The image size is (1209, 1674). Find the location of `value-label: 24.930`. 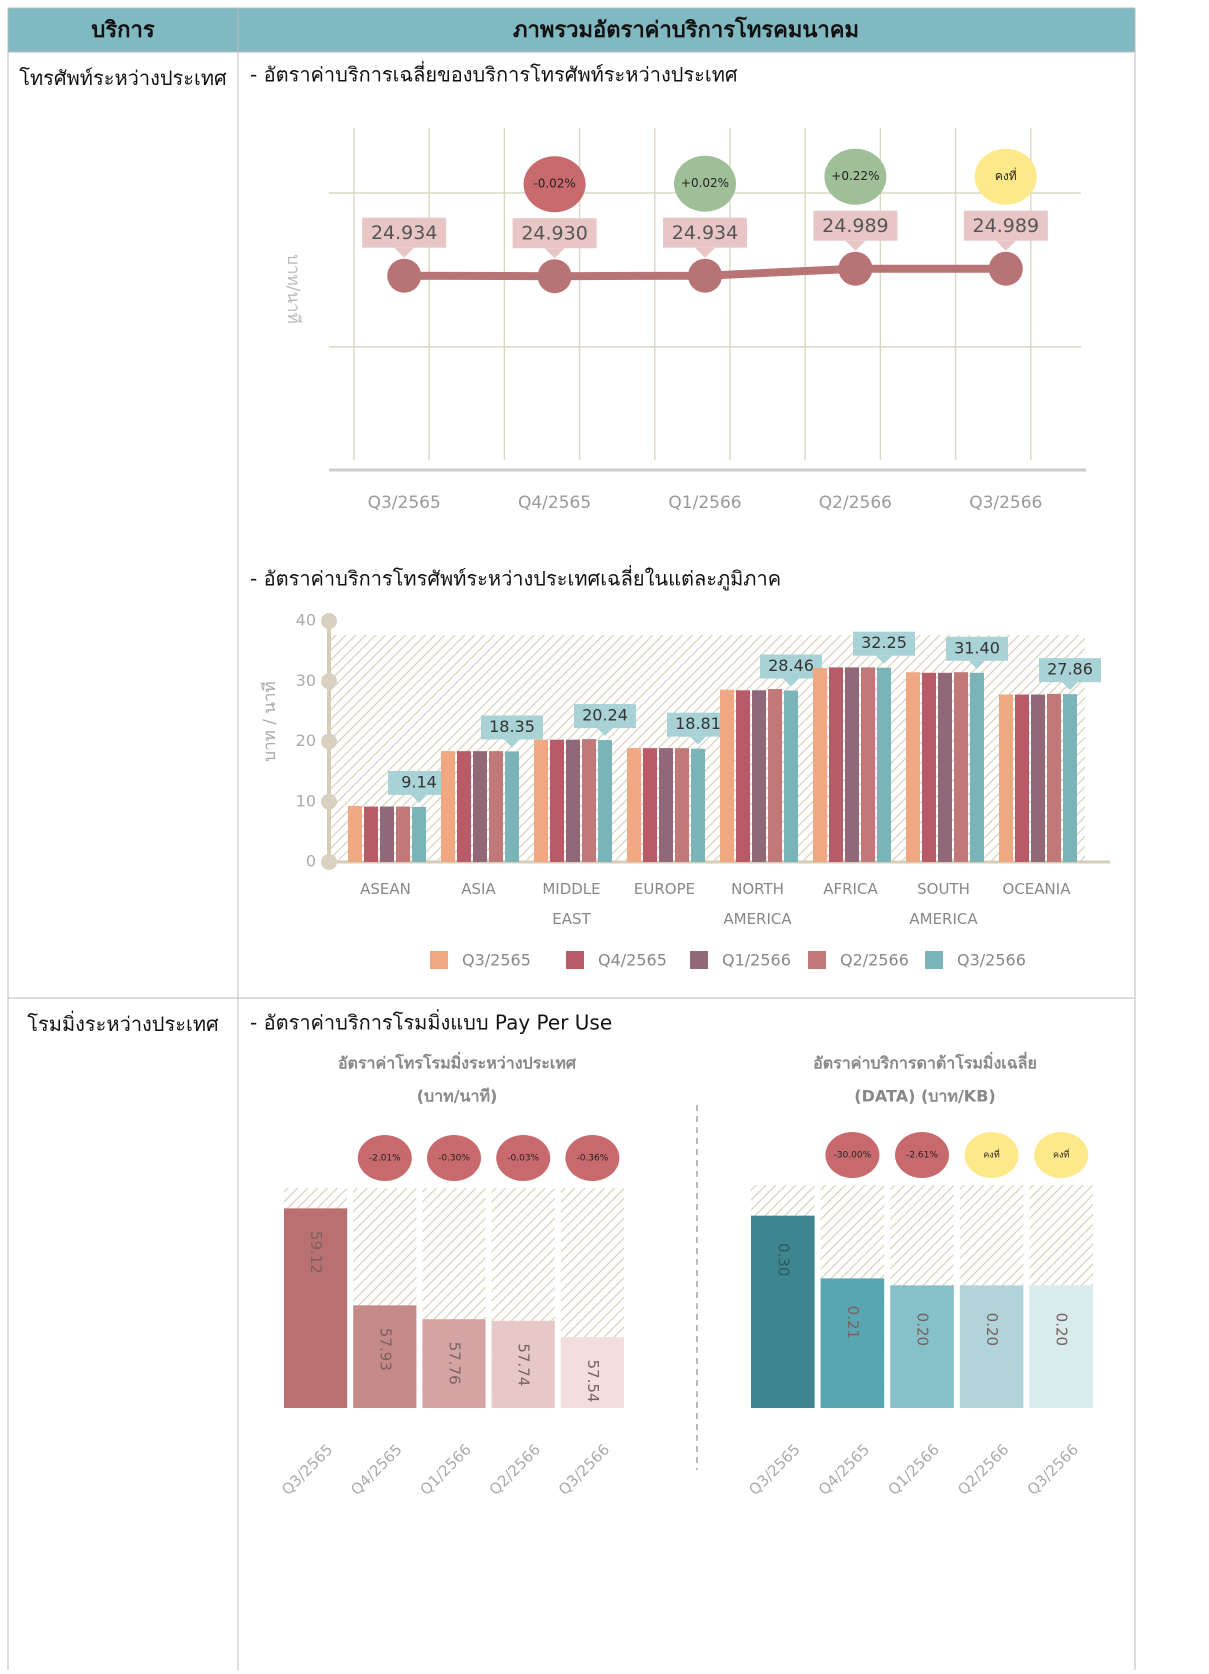

value-label: 24.930 is located at coordinates (554, 234).